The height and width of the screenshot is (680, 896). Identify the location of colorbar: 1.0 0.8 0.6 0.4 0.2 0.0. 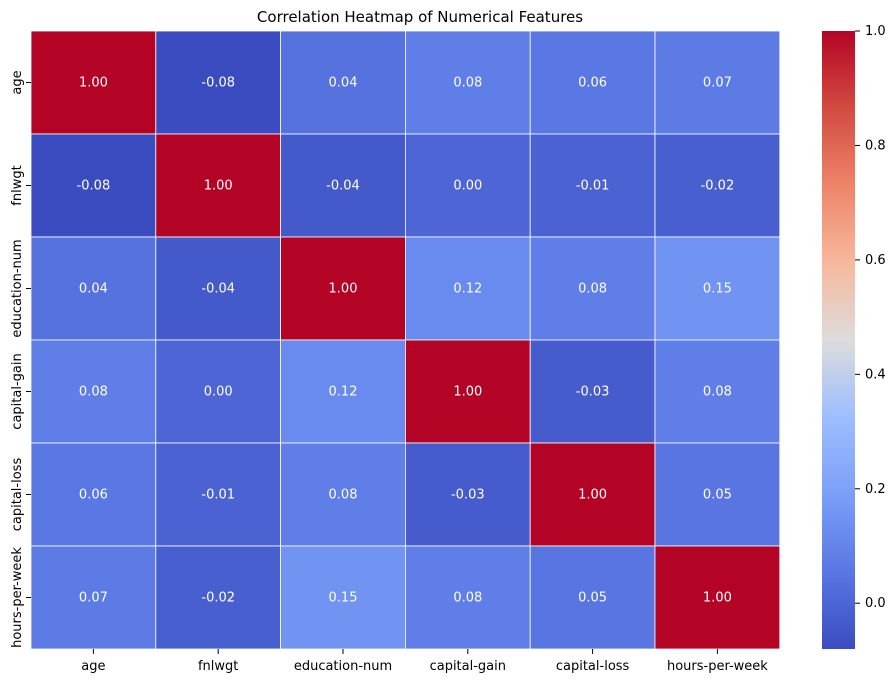
(854, 336).